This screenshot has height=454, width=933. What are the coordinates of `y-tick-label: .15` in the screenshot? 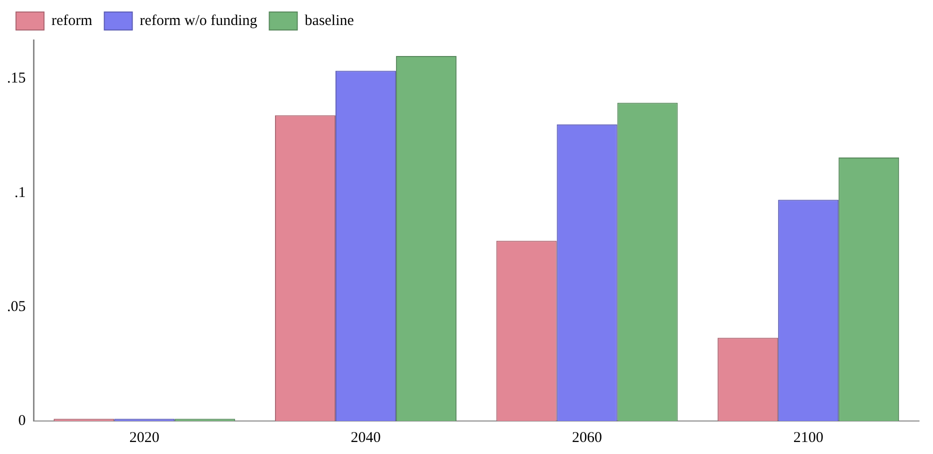 It's located at (16, 78).